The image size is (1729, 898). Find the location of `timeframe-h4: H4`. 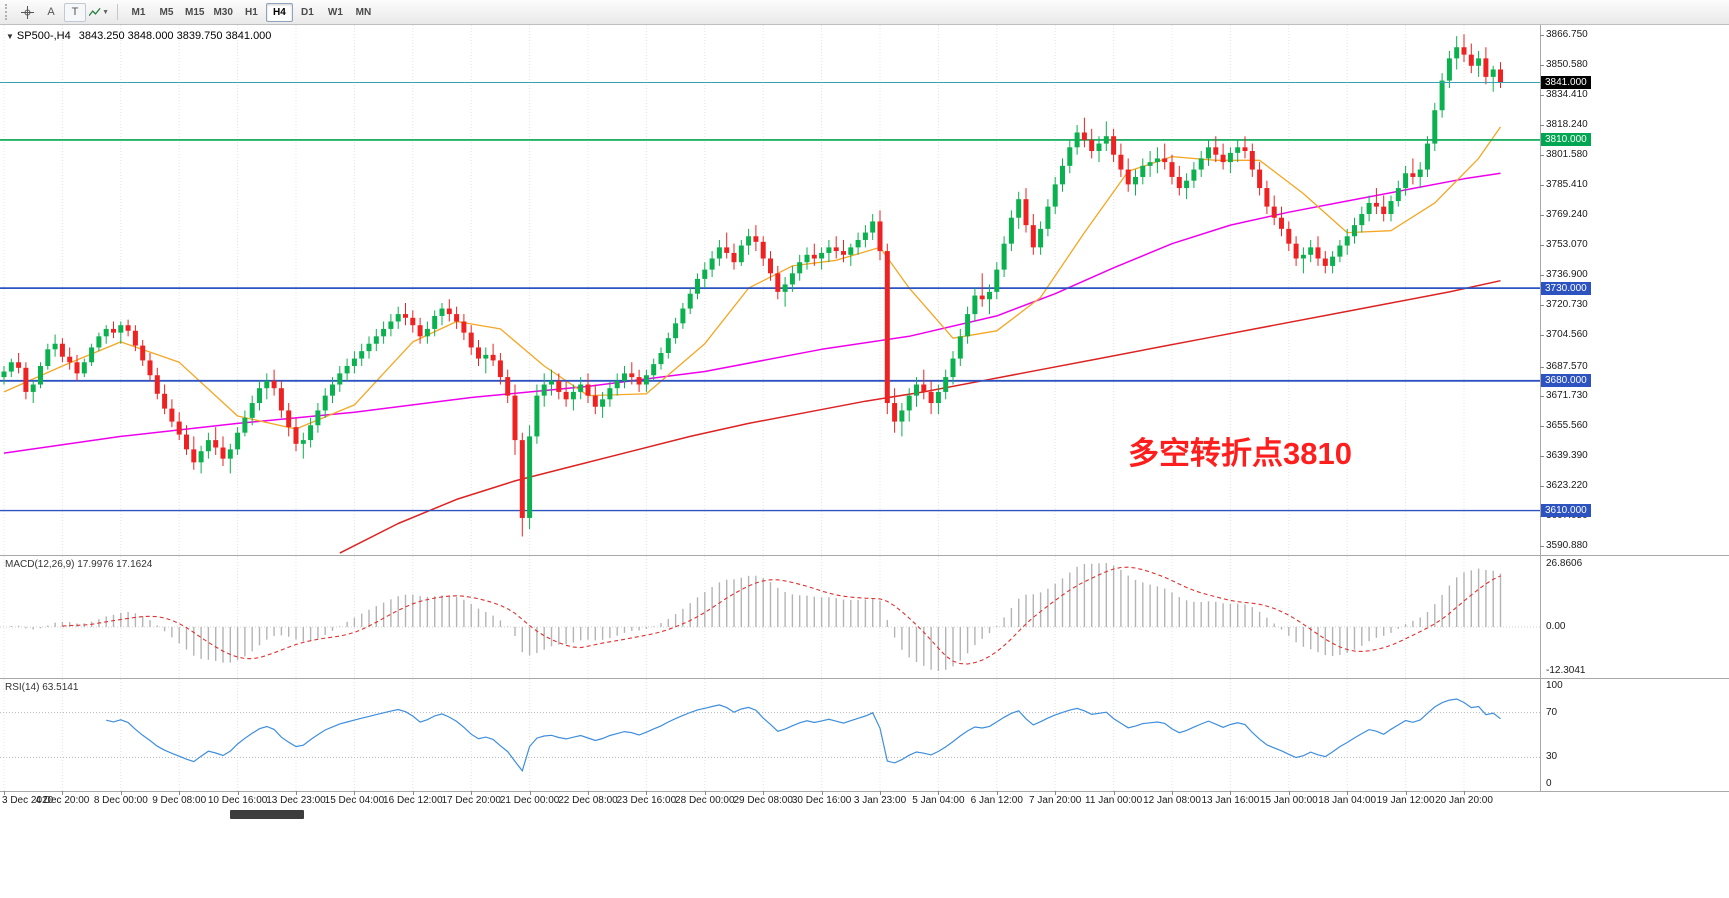

timeframe-h4: H4 is located at coordinates (279, 12).